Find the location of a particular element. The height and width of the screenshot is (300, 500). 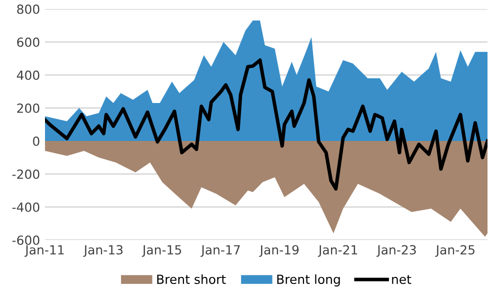

x-tick-label: Jan-15 is located at coordinates (162, 251).